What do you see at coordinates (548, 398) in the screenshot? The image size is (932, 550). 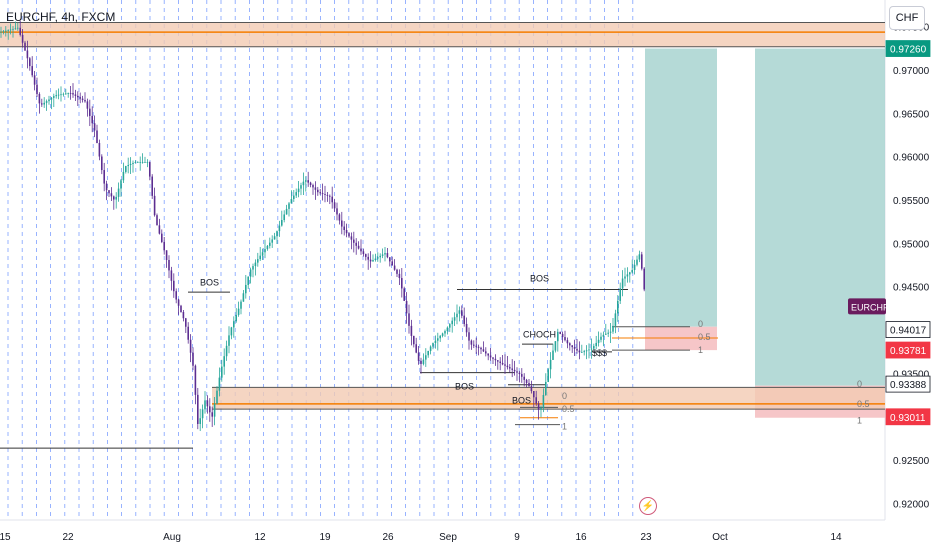 I see `demand-zone` at bounding box center [548, 398].